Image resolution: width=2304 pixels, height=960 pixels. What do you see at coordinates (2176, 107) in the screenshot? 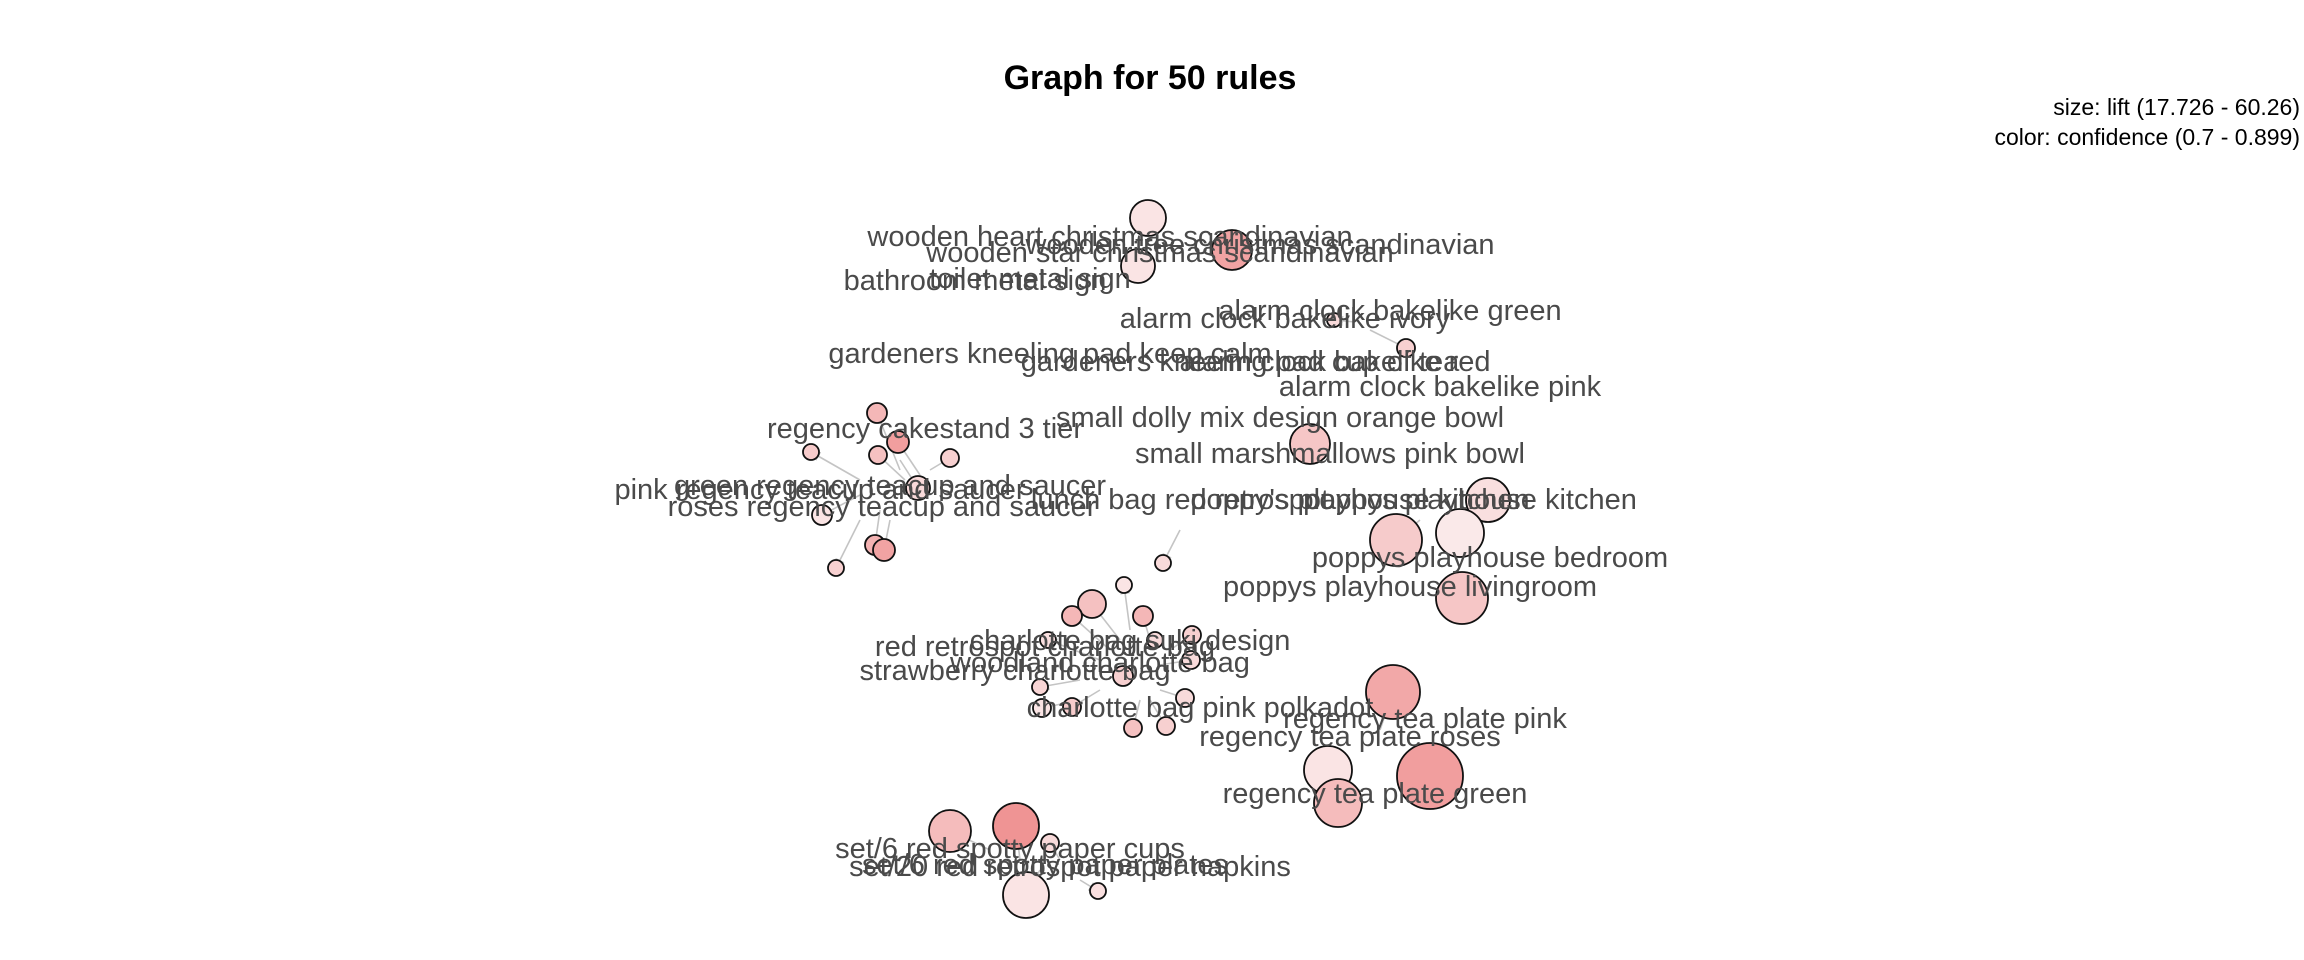
I see `legend-size: size: lift (17.726 - 60.26)` at bounding box center [2176, 107].